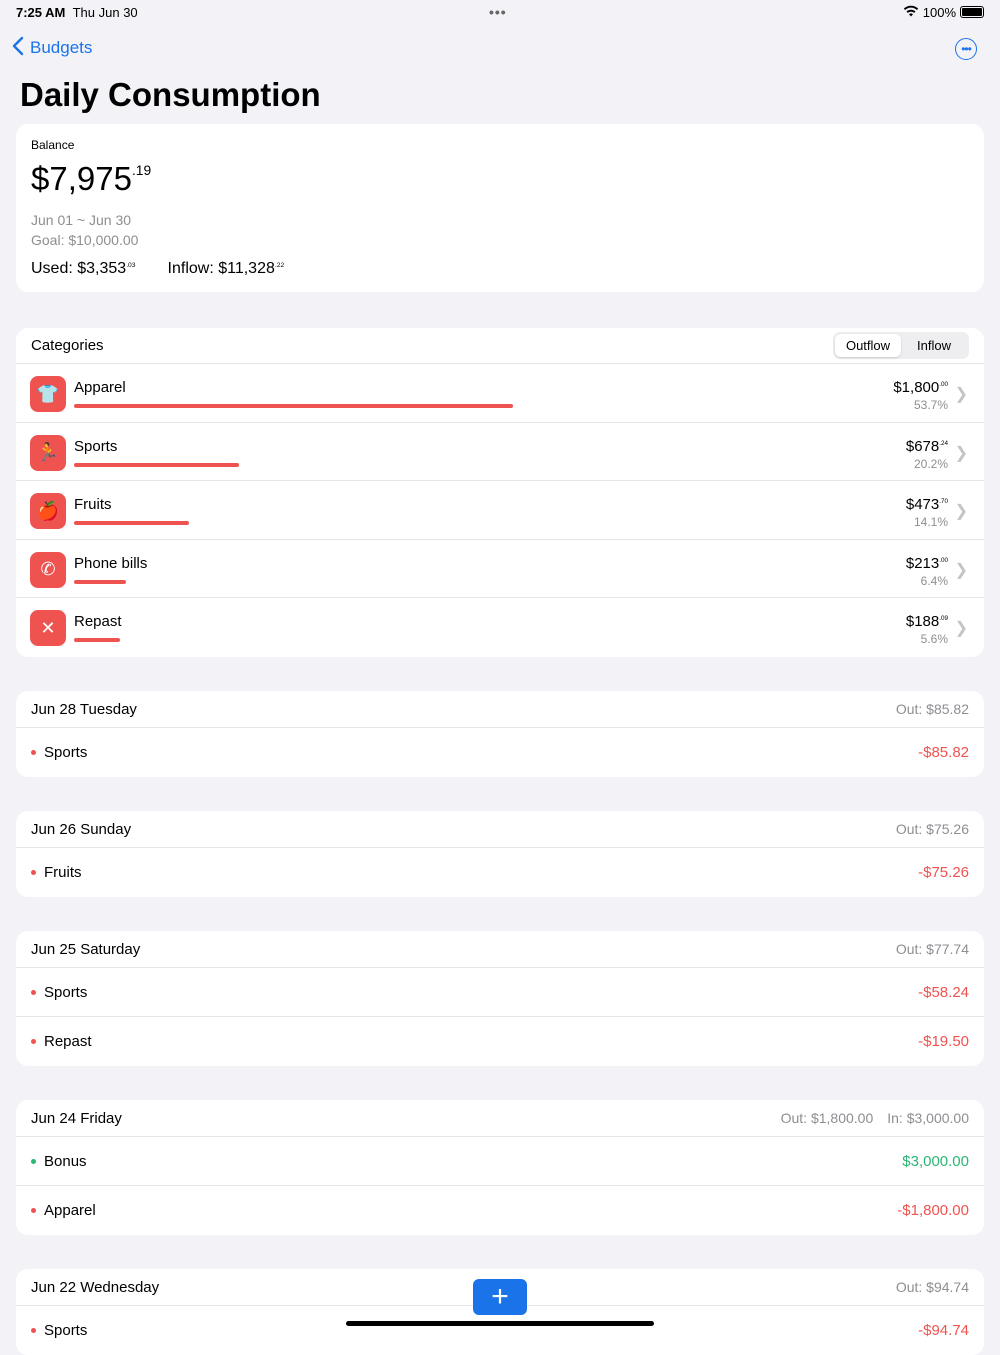 Image resolution: width=1000 pixels, height=1355 pixels. I want to click on transaction-category: Bonus, so click(65, 1161).